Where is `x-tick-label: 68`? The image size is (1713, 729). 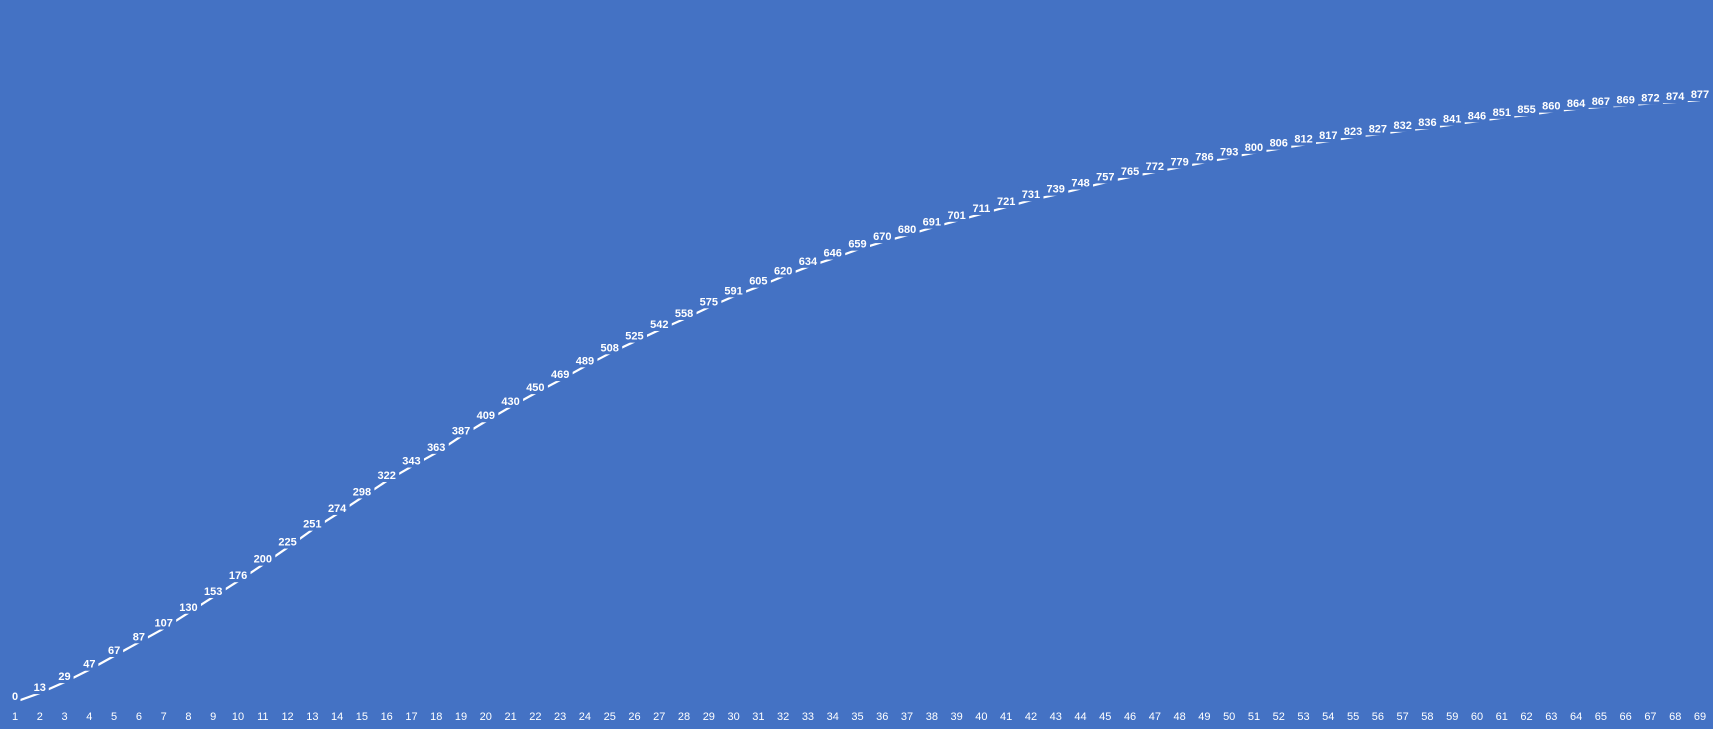
x-tick-label: 68 is located at coordinates (1675, 717).